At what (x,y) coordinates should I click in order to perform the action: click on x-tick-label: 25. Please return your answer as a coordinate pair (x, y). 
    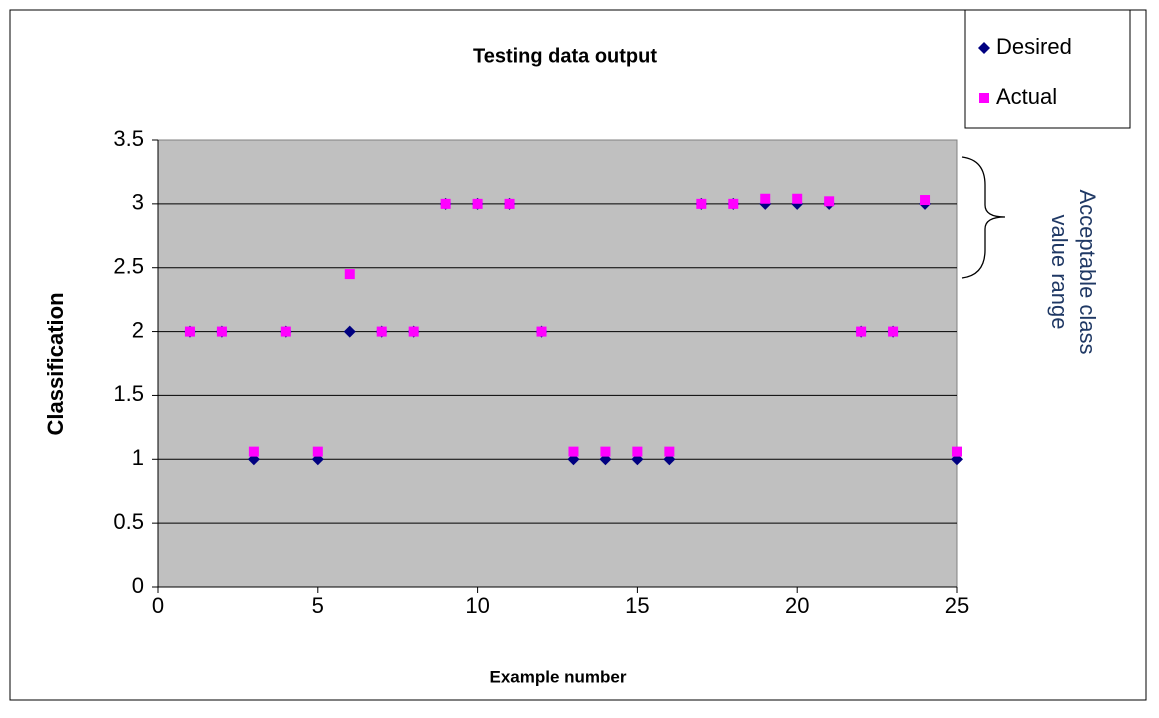
    Looking at the image, I should click on (957, 605).